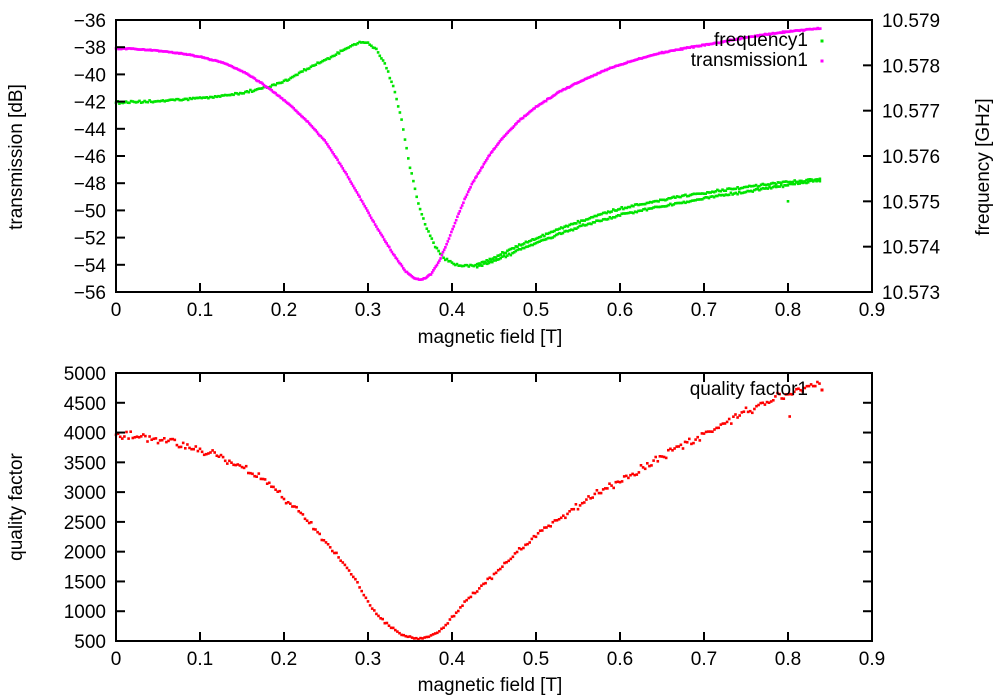 The image size is (1000, 700). Describe the element at coordinates (85, 553) in the screenshot. I see `svg-text: 2000` at that location.